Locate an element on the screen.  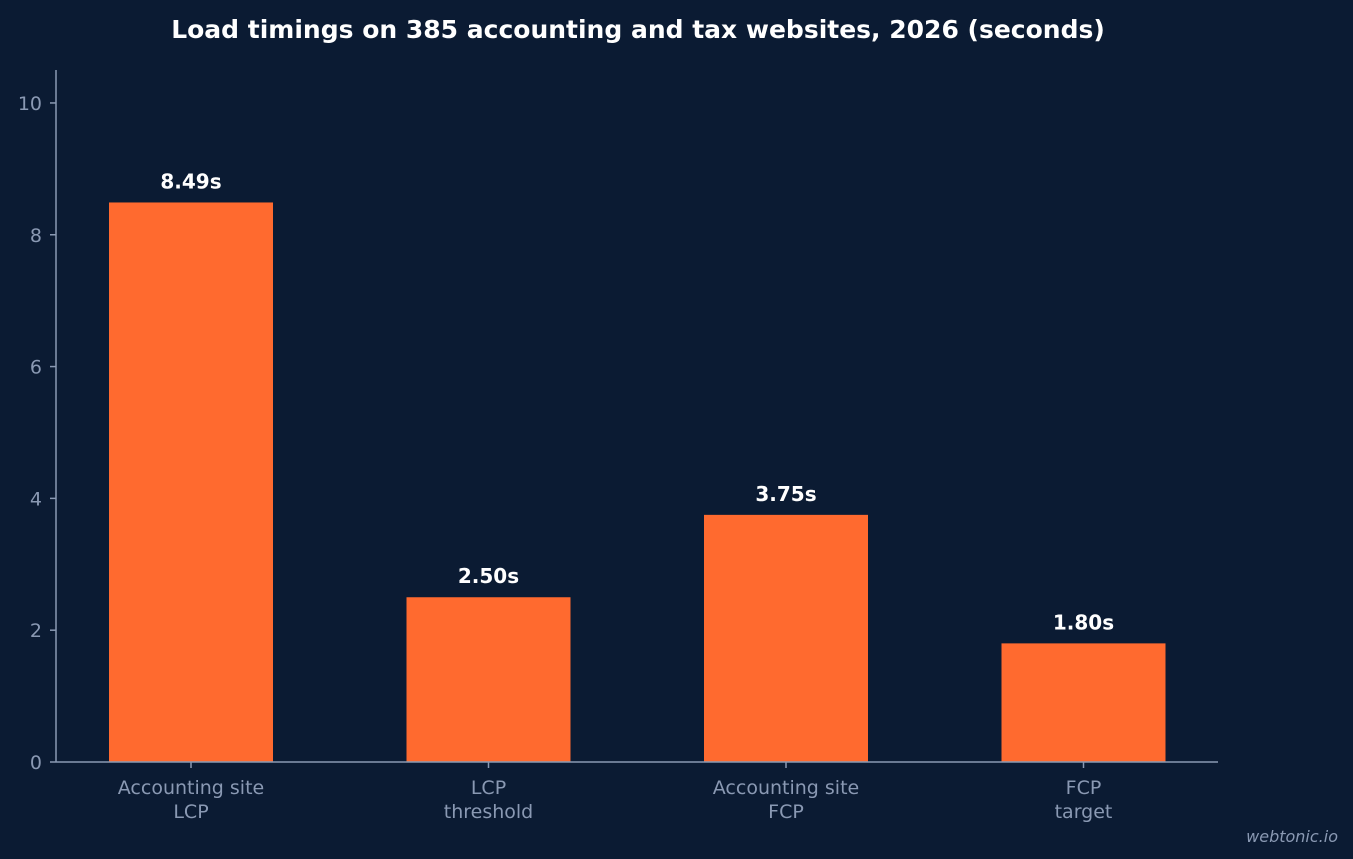
y-tick-label: 10 is located at coordinates (30, 104).